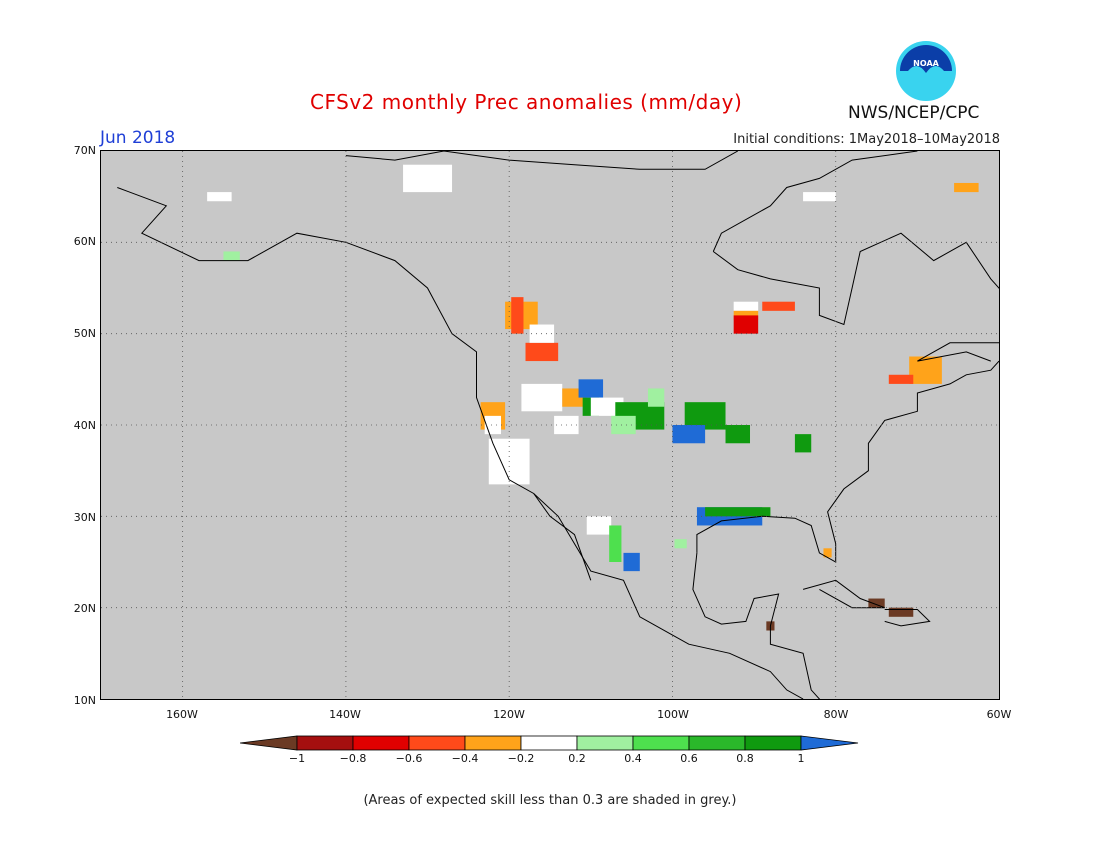  I want to click on lon-label-80w: 80W, so click(836, 714).